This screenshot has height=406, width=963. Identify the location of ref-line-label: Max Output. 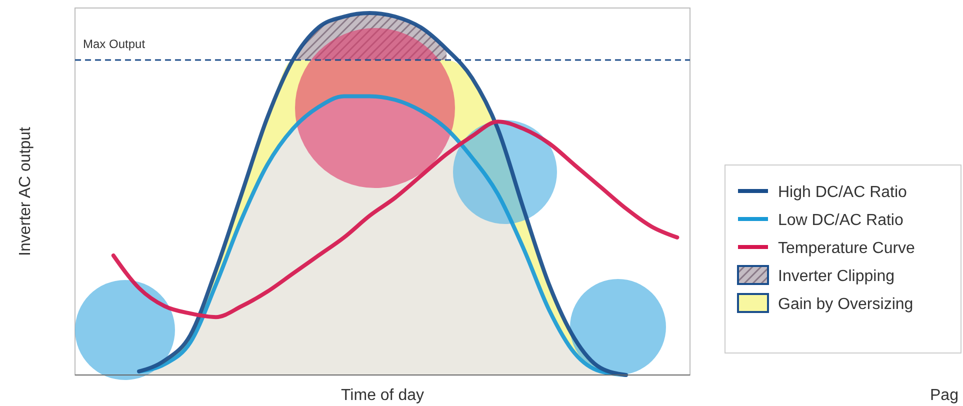
(114, 44).